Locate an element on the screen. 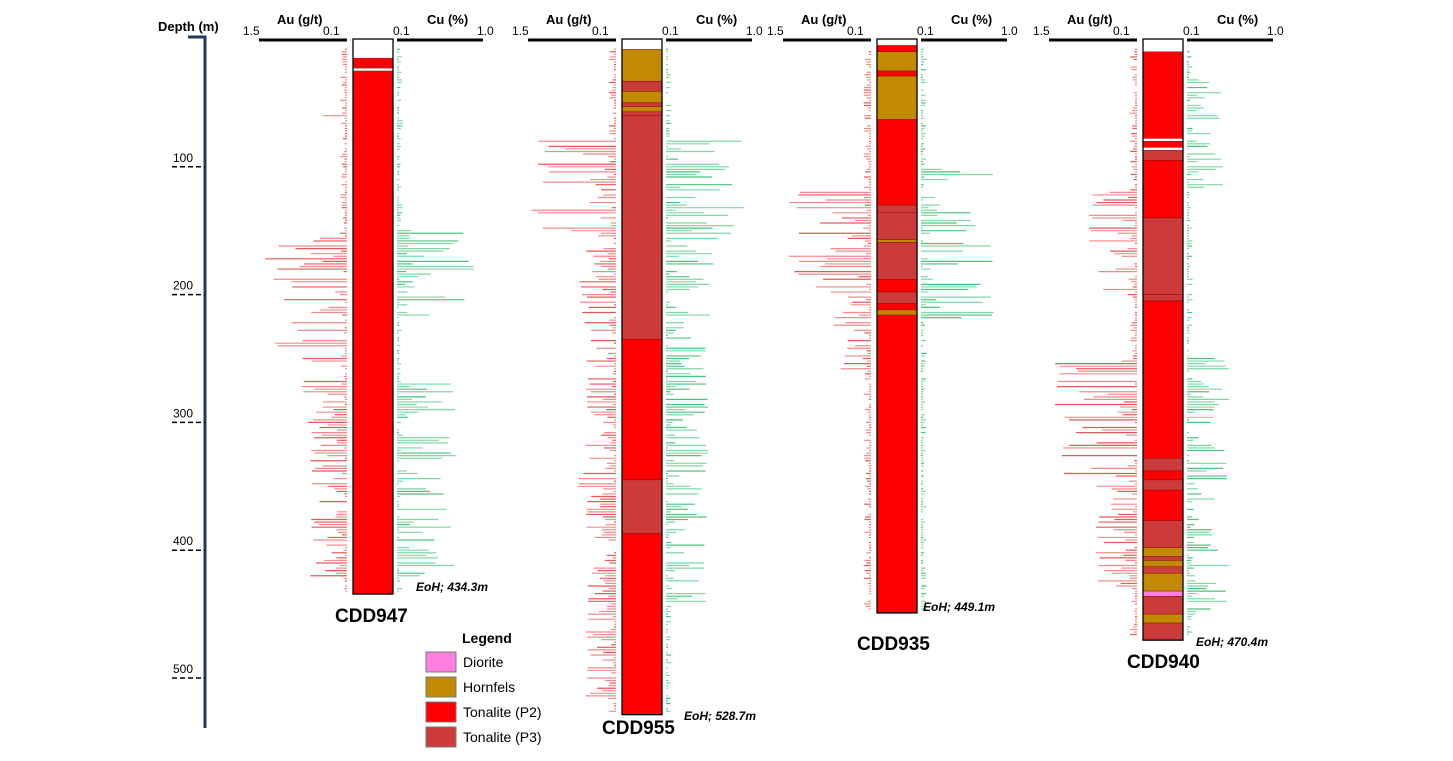 This screenshot has height=761, width=1453. eoh-label: EoH; 434.3m is located at coordinates (452, 587).